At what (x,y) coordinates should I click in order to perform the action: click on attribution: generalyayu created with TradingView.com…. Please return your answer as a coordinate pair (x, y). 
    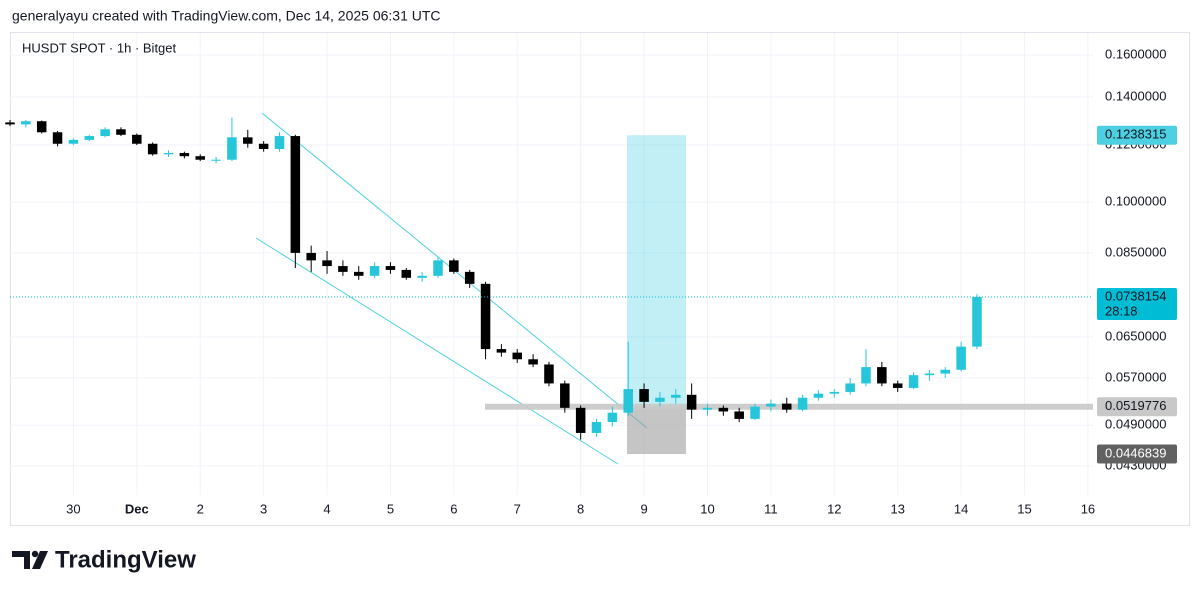
    Looking at the image, I should click on (226, 16).